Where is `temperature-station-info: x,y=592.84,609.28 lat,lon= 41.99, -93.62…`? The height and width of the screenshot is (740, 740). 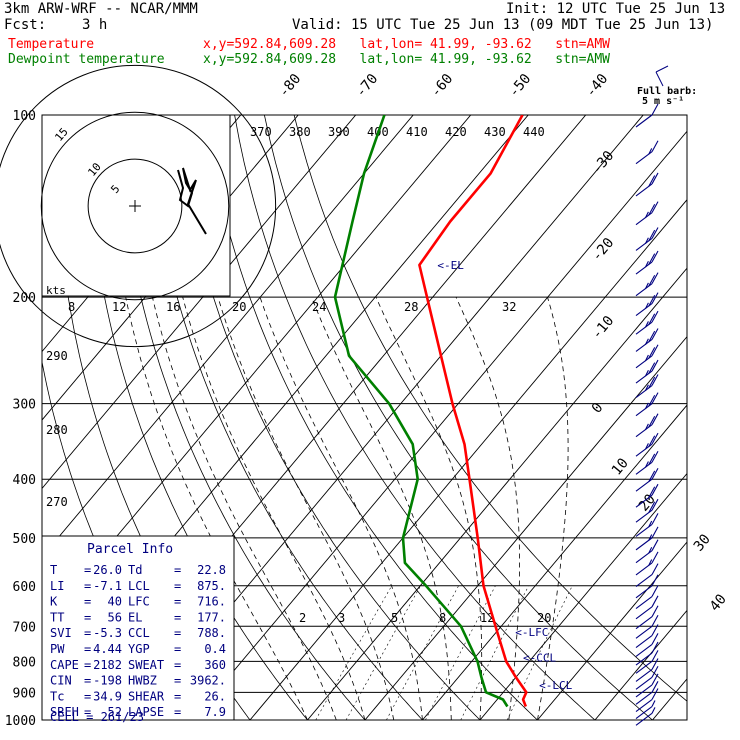 temperature-station-info: x,y=592.84,609.28 lat,lon= 41.99, -93.62… is located at coordinates (406, 44).